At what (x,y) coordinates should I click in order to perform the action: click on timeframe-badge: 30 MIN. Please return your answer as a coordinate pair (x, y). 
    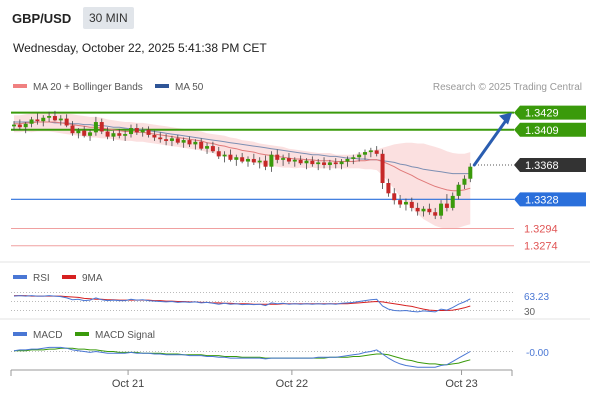
    Looking at the image, I should click on (108, 18).